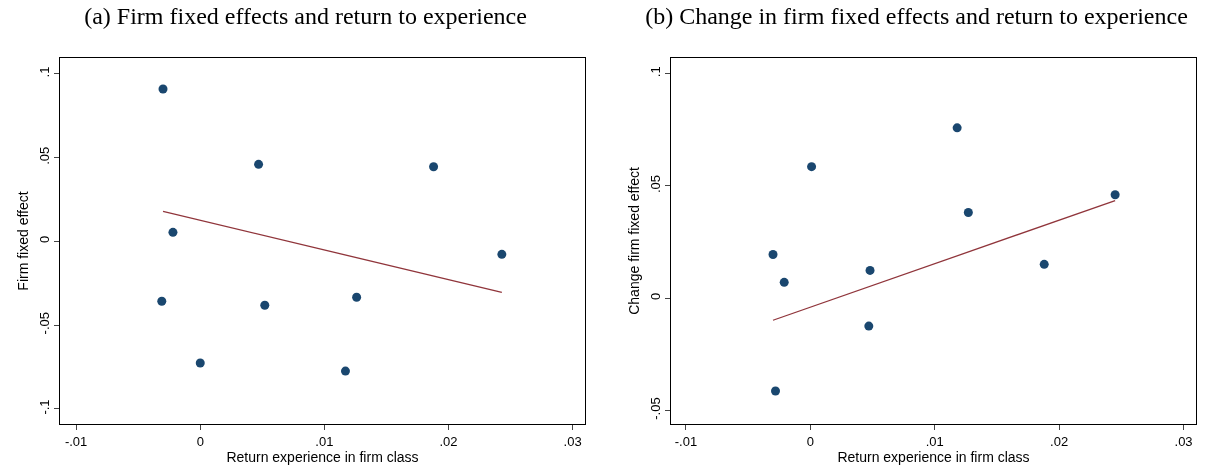 The height and width of the screenshot is (474, 1222). Describe the element at coordinates (23, 241) in the screenshot. I see `y-axis-title: Firm fixed effect` at that location.